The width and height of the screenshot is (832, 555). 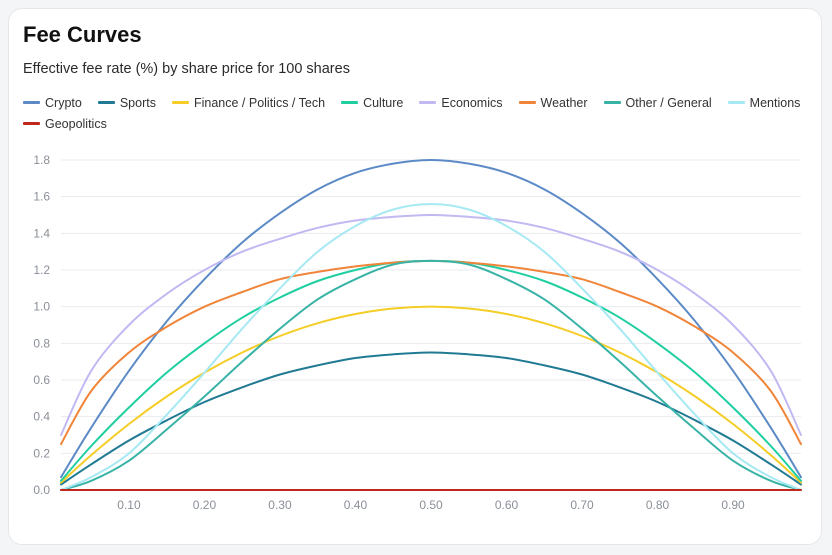 I want to click on x-tick-label: 0.60, so click(x=507, y=505).